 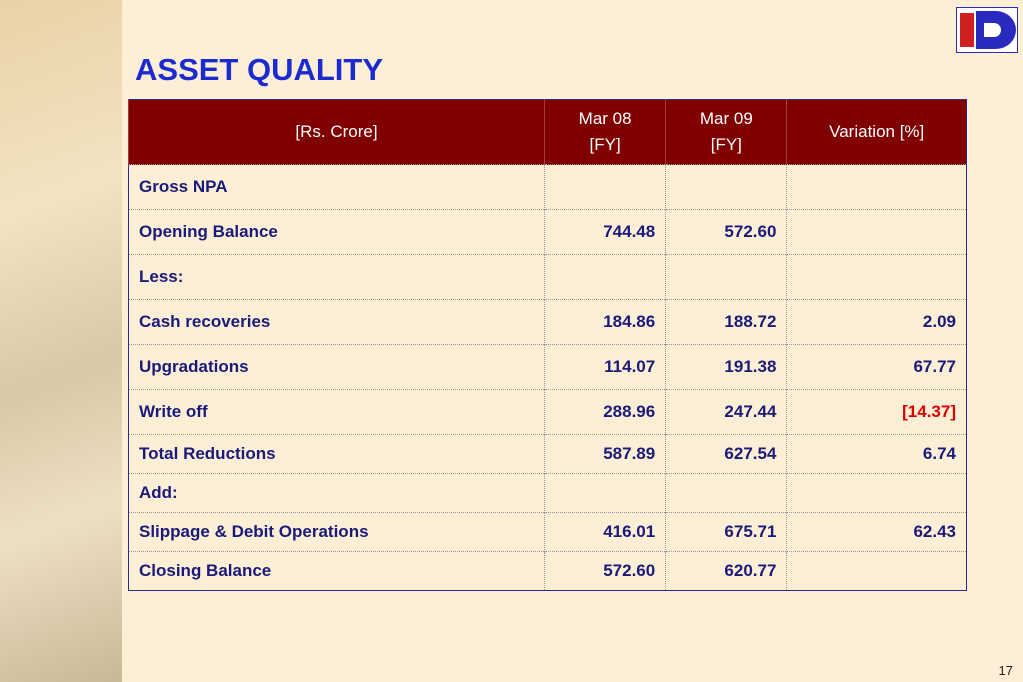 What do you see at coordinates (726, 322) in the screenshot?
I see `cell-value: 188.72` at bounding box center [726, 322].